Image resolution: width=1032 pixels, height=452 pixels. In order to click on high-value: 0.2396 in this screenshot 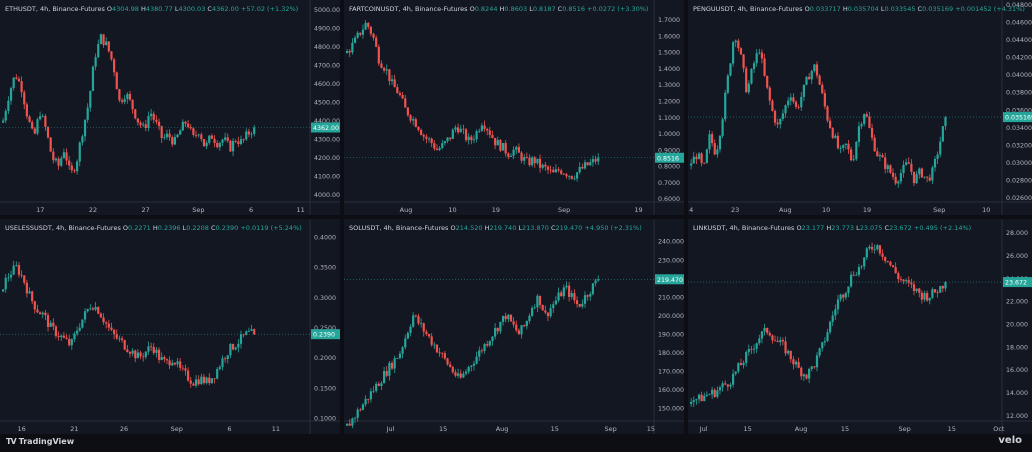, I will do `click(170, 228)`.